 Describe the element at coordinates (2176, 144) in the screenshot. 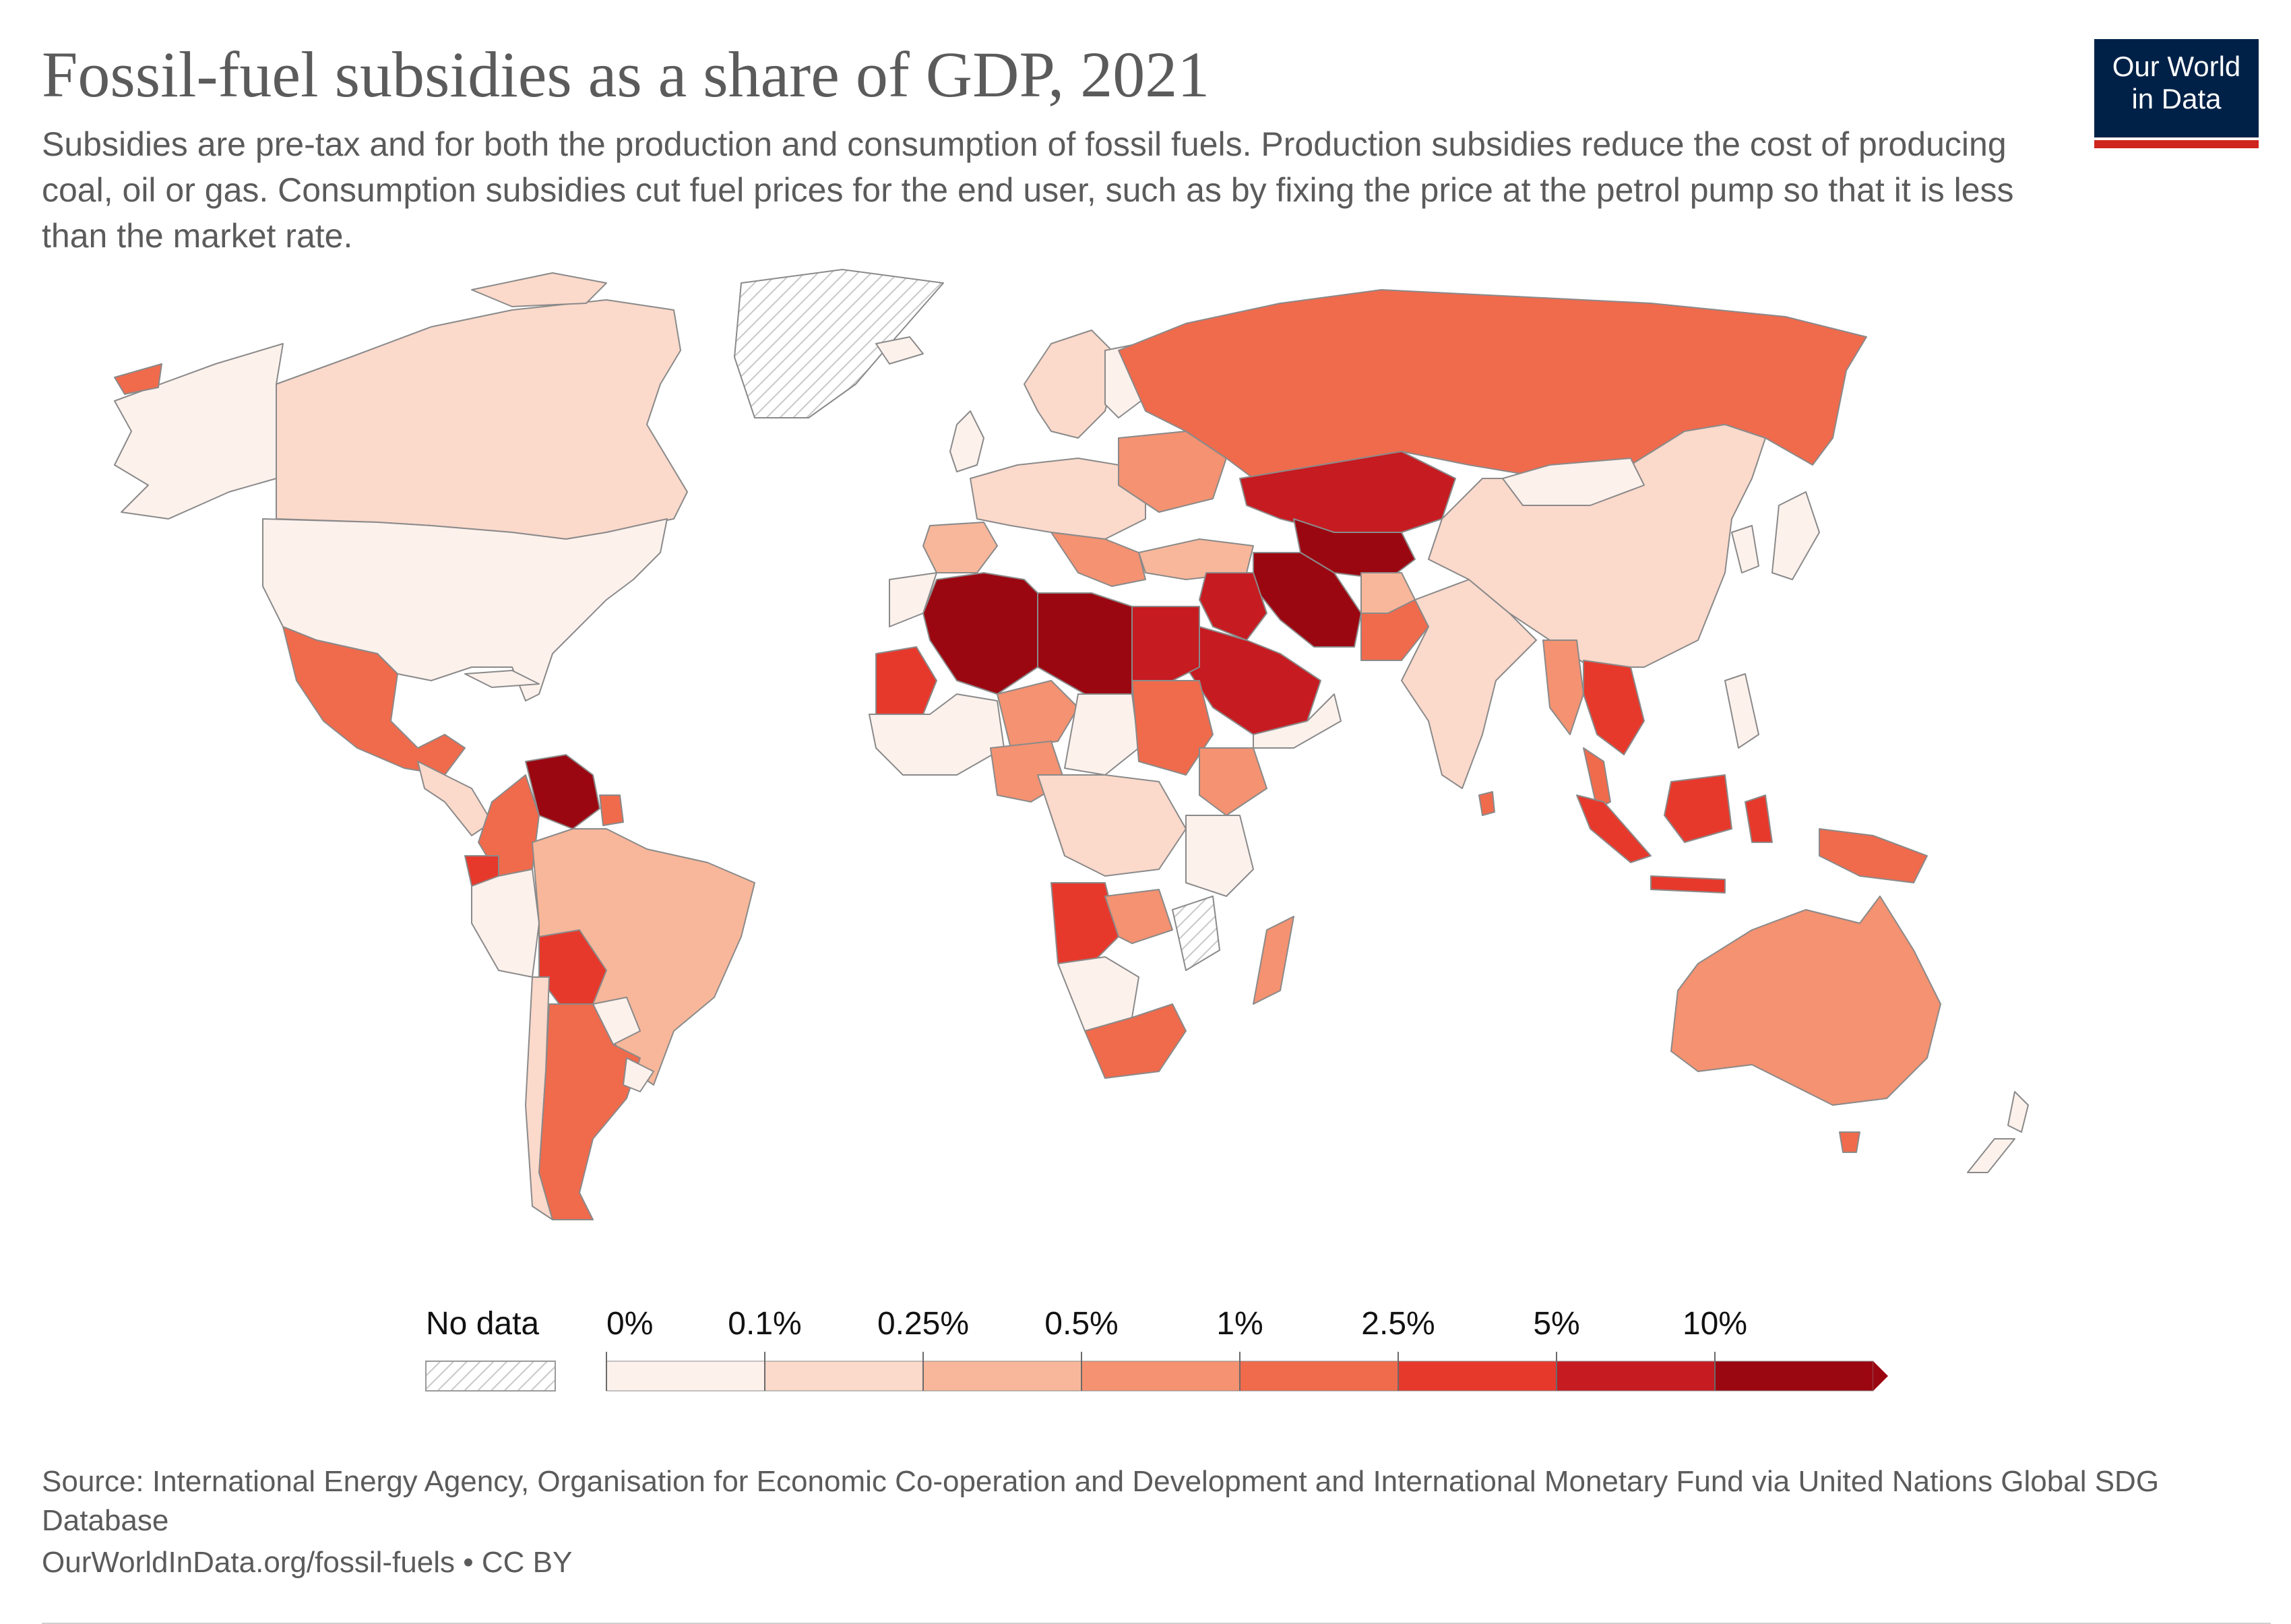

I see `logo-accent-bar` at that location.